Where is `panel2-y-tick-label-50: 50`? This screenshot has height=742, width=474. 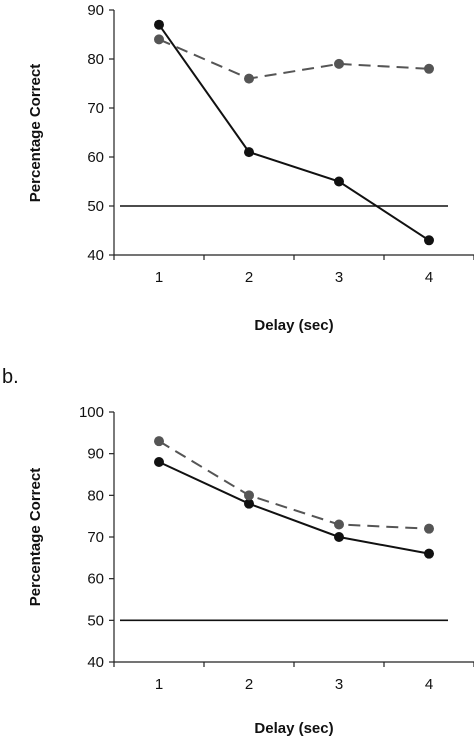
panel2-y-tick-label-50: 50 is located at coordinates (95, 620).